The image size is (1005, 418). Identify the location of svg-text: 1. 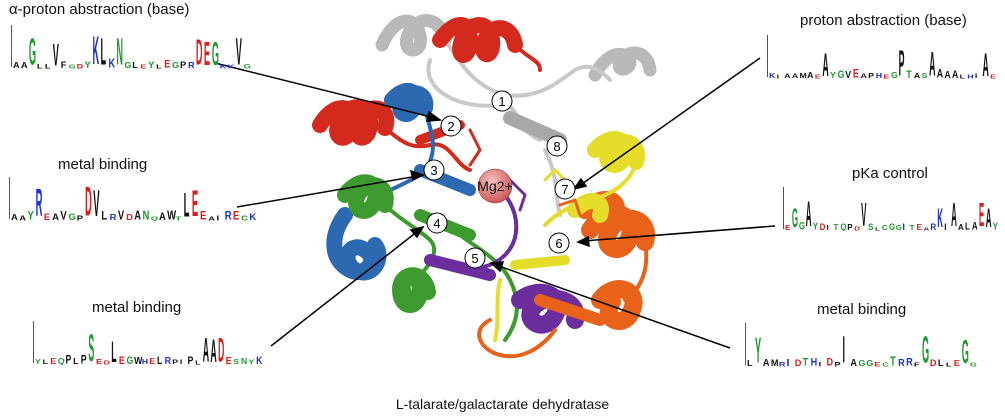
(501, 101).